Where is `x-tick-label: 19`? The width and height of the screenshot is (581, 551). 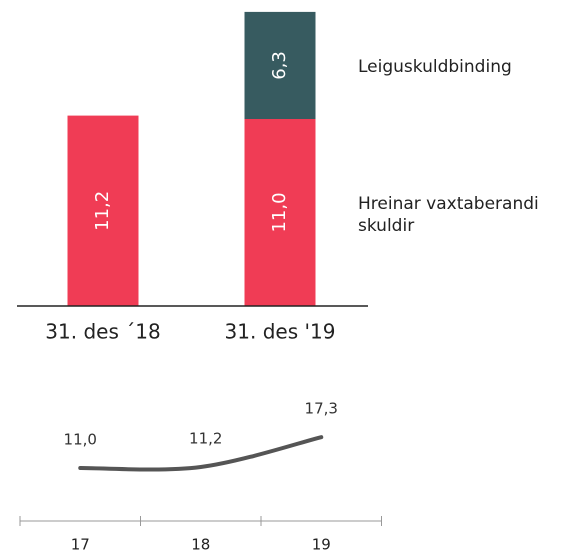 x-tick-label: 19 is located at coordinates (321, 543).